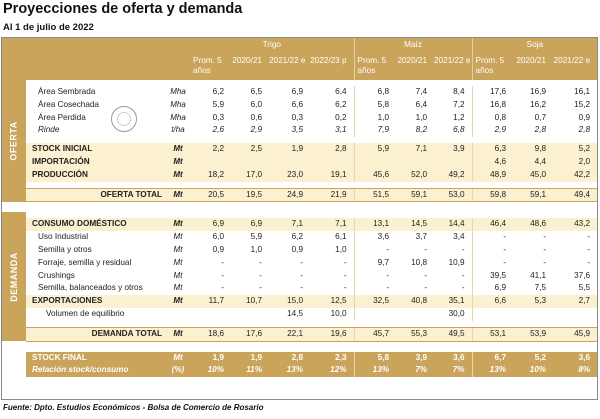 This screenshot has height=419, width=600. Describe the element at coordinates (575, 149) in the screenshot. I see `value-cell: 5,2` at that location.